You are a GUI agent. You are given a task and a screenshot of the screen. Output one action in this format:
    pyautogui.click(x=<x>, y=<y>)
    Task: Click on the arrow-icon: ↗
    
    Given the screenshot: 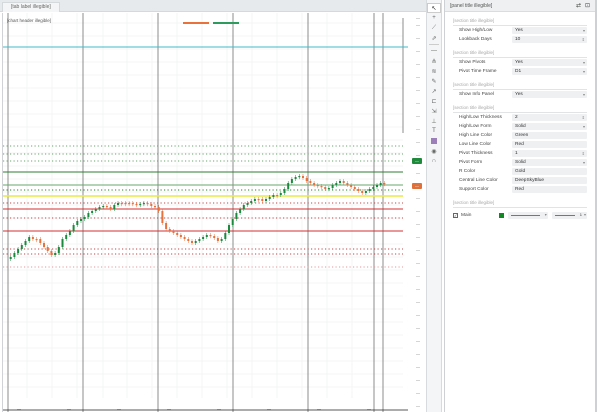 What is the action you would take?
    pyautogui.click(x=434, y=91)
    